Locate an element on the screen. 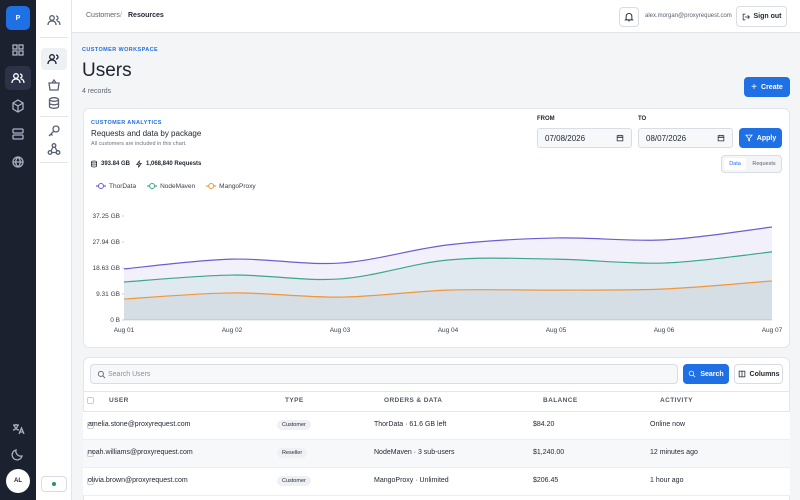  x-tick-label: Aug 04 is located at coordinates (448, 330).